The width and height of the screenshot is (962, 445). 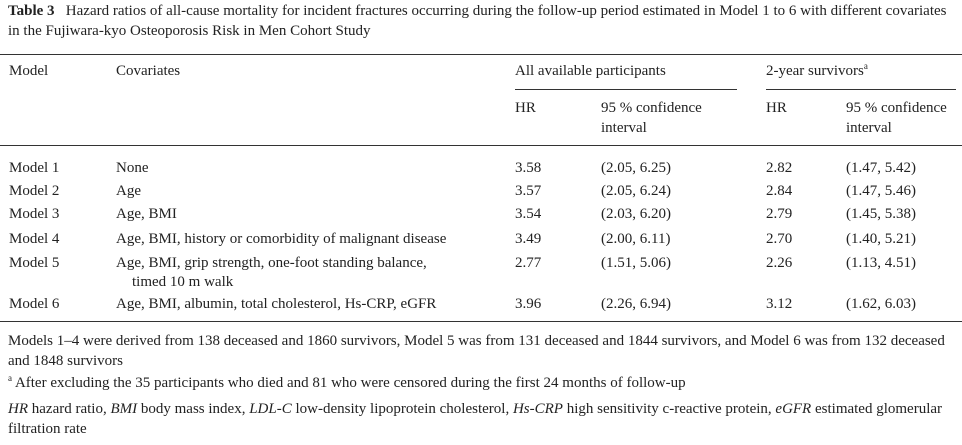 I want to click on cell: 3.58, so click(x=528, y=168).